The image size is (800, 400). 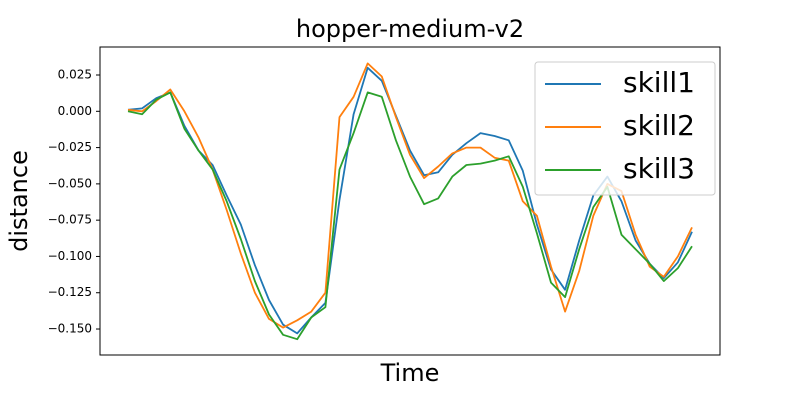 What do you see at coordinates (70, 147) in the screenshot?
I see `y-tick-label: −0.025` at bounding box center [70, 147].